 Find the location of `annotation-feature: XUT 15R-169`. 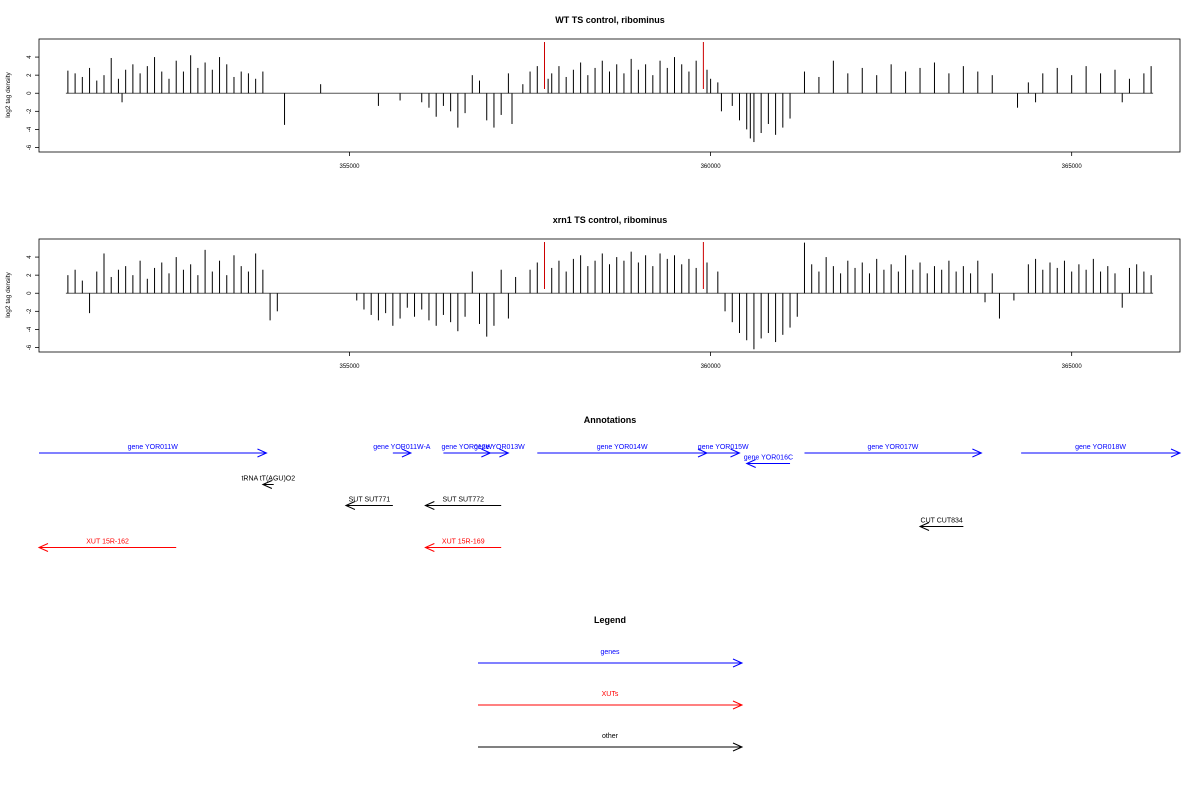

annotation-feature: XUT 15R-169 is located at coordinates (463, 545).